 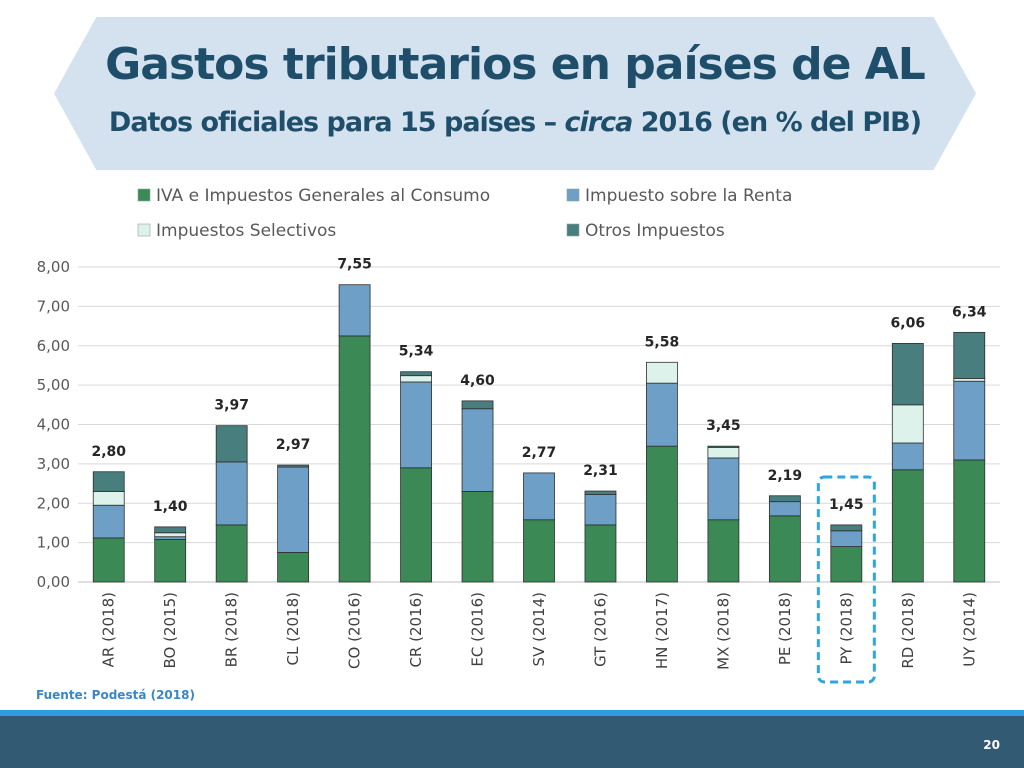 I want to click on x-tick-label: BO (2015), so click(x=170, y=630).